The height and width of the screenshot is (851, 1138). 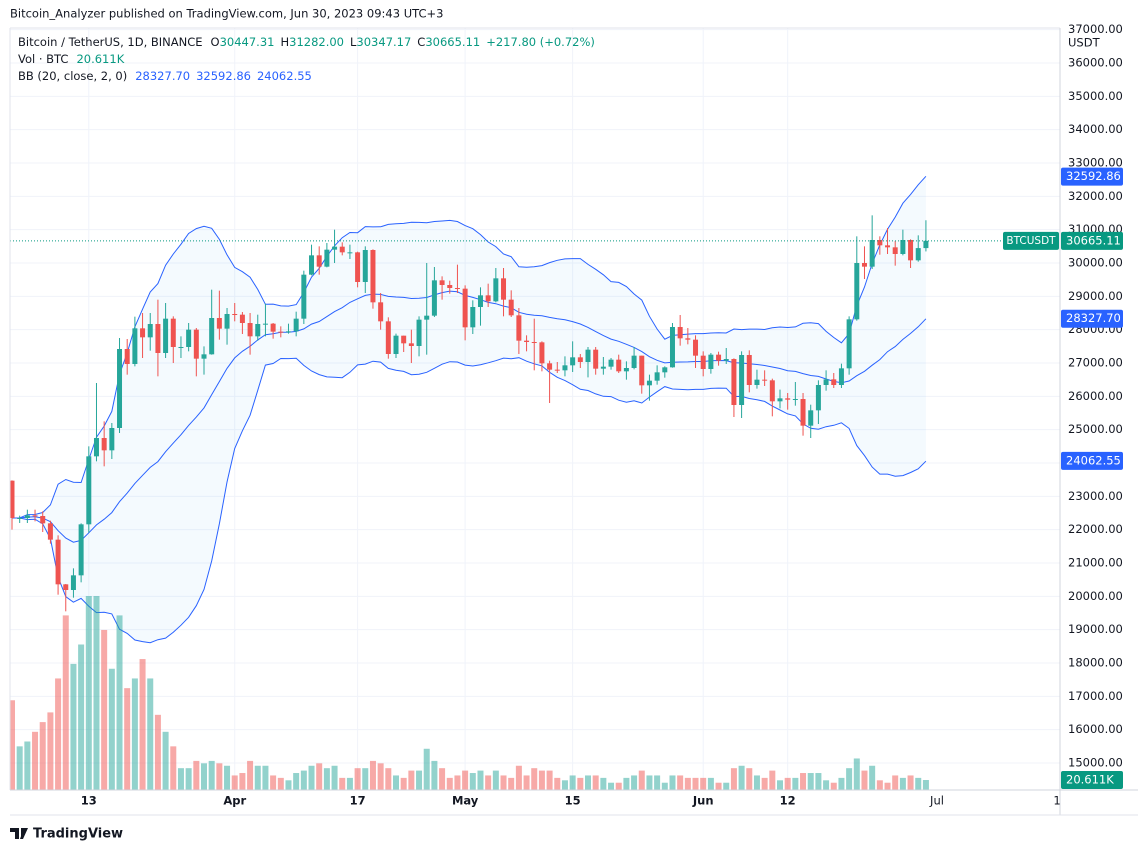 I want to click on y-tick-label: 34000.00, so click(x=1095, y=129).